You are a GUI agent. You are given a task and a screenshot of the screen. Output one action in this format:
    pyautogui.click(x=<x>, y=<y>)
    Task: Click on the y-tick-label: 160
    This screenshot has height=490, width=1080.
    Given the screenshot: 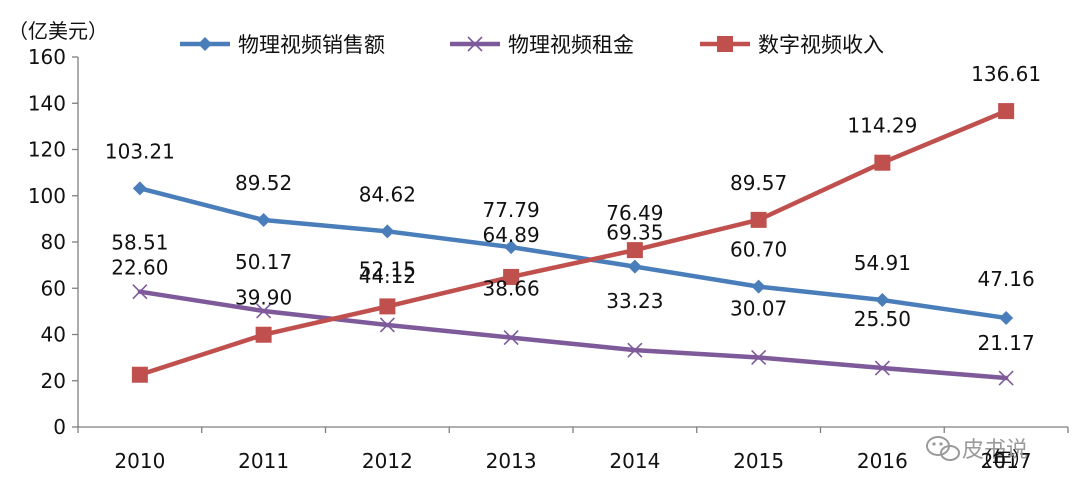 What is the action you would take?
    pyautogui.click(x=47, y=57)
    